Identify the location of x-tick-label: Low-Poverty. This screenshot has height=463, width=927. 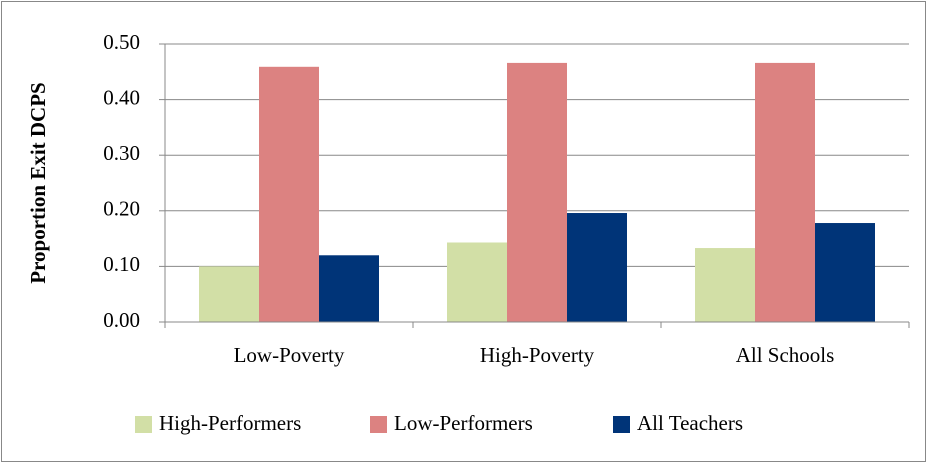
(289, 355).